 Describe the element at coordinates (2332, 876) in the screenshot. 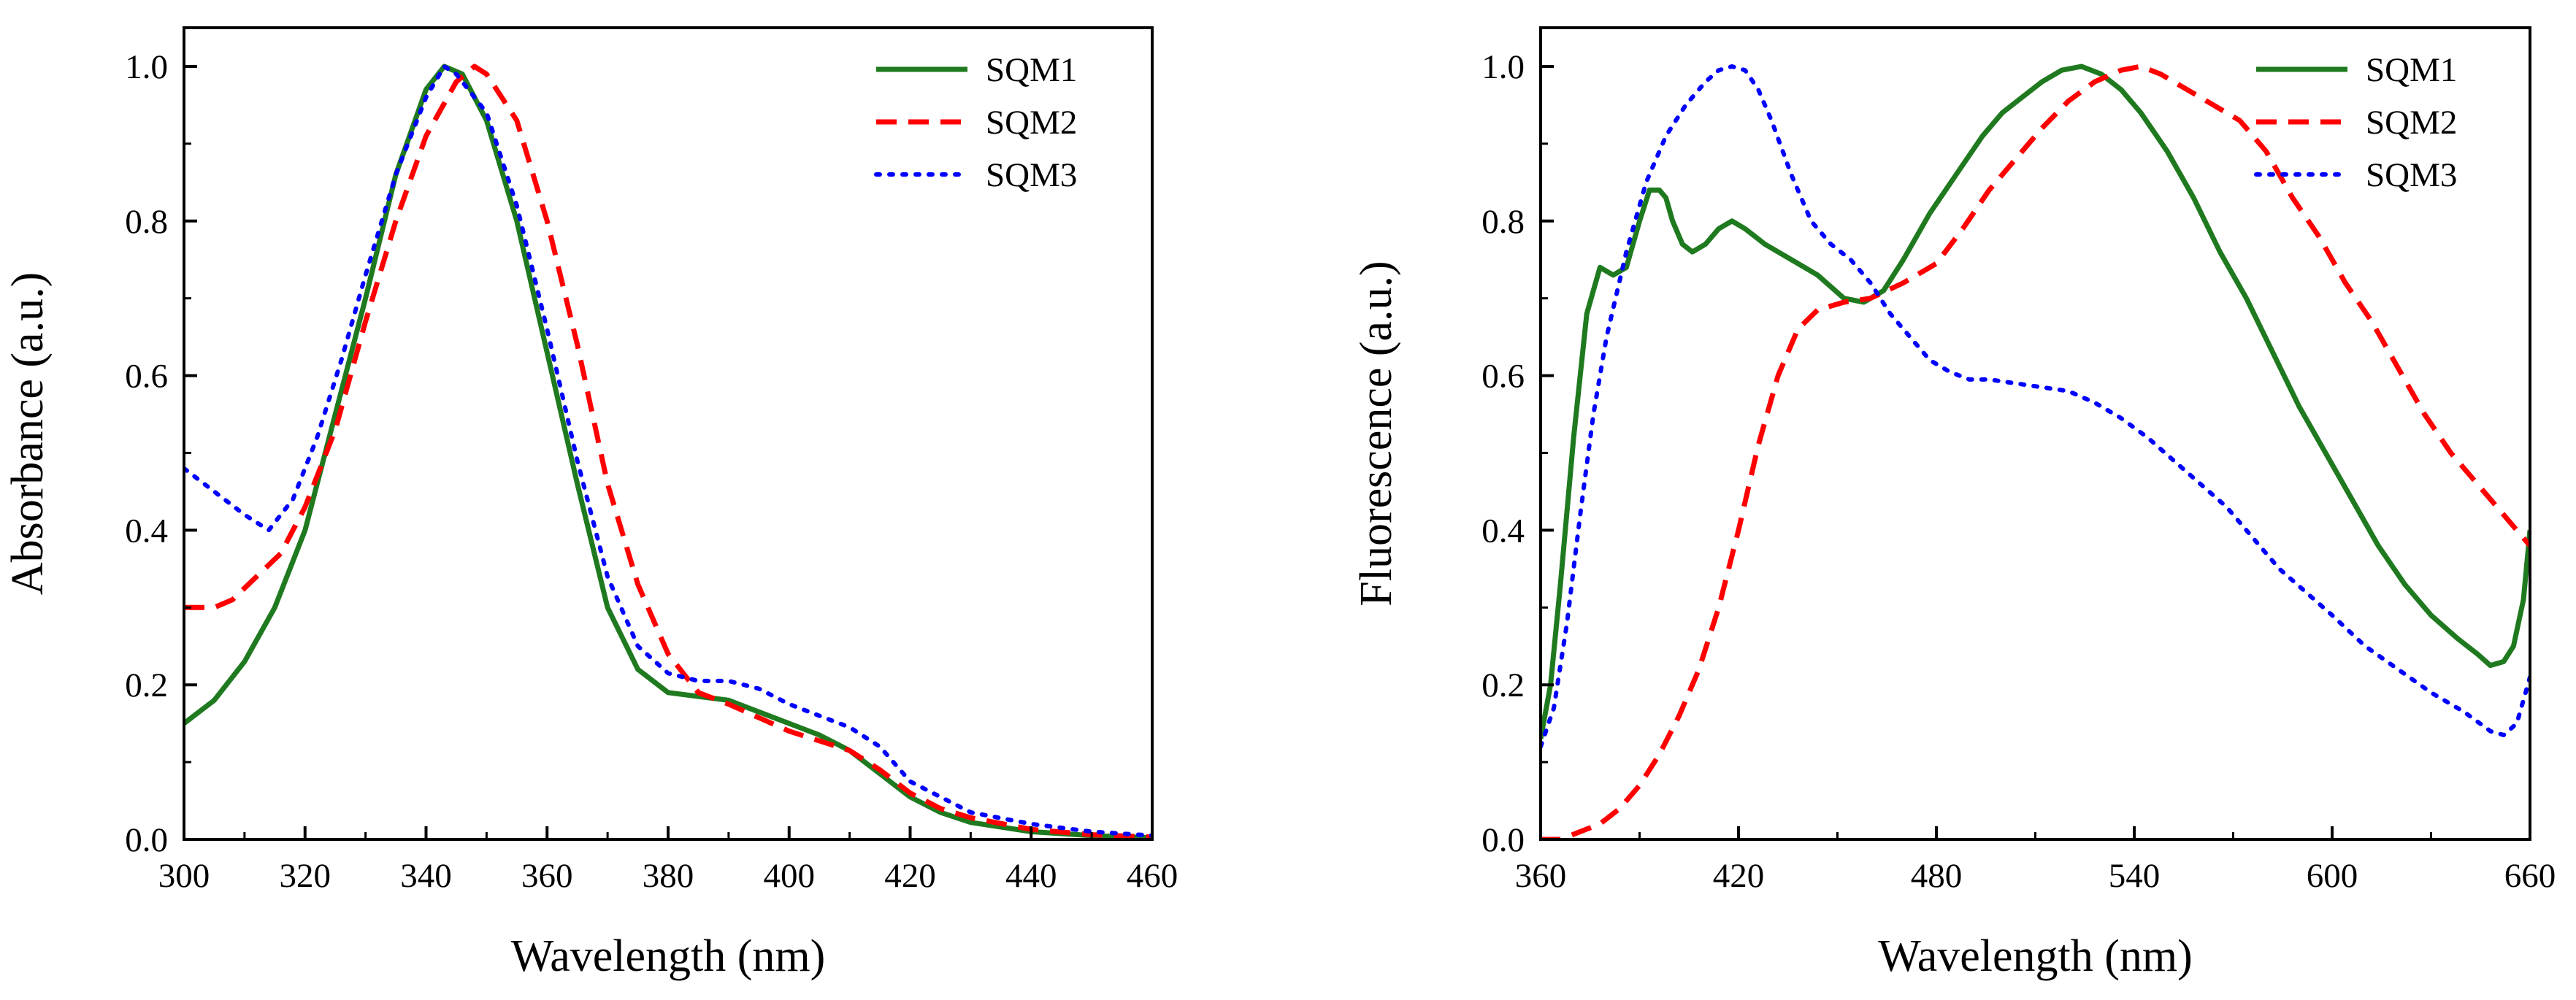

I see `x-tick-label: 600` at that location.